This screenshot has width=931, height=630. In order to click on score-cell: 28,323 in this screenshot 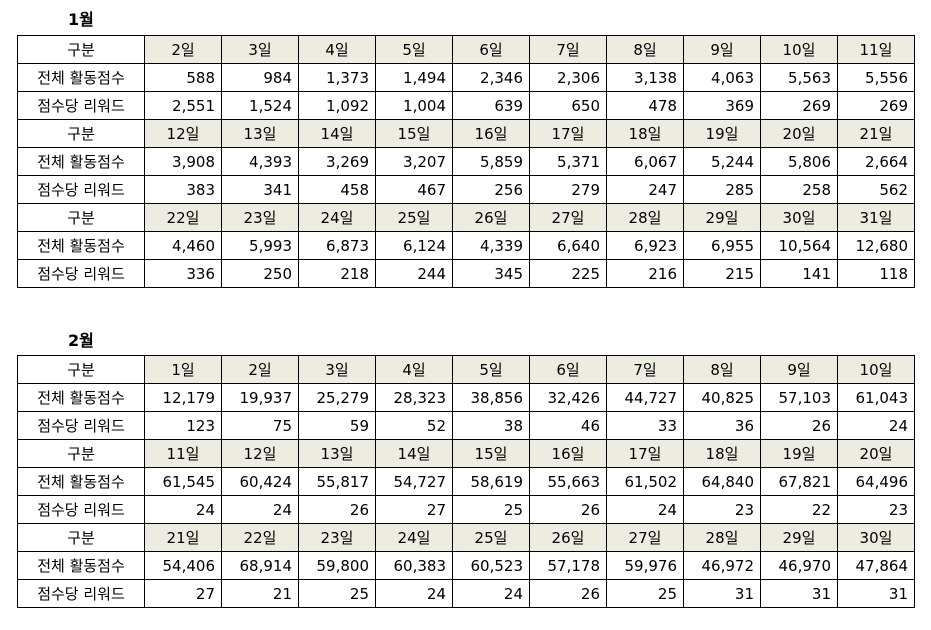, I will do `click(414, 397)`.